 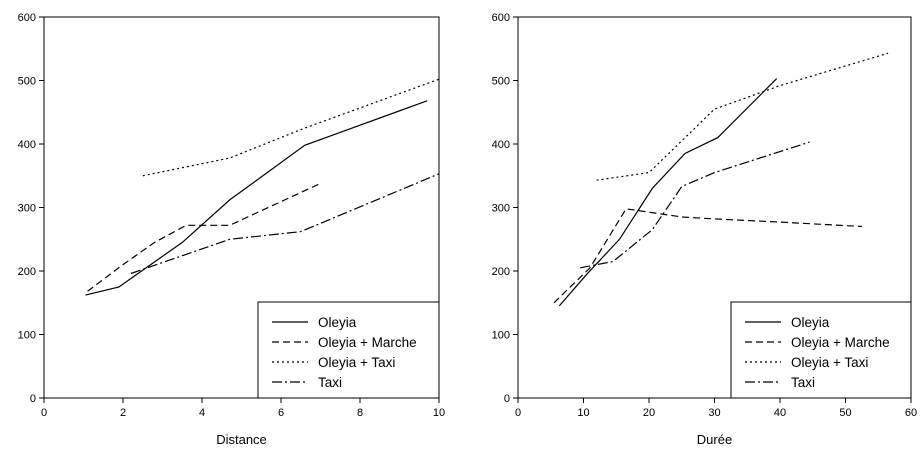 What do you see at coordinates (780, 413) in the screenshot?
I see `x-tick-label: 40` at bounding box center [780, 413].